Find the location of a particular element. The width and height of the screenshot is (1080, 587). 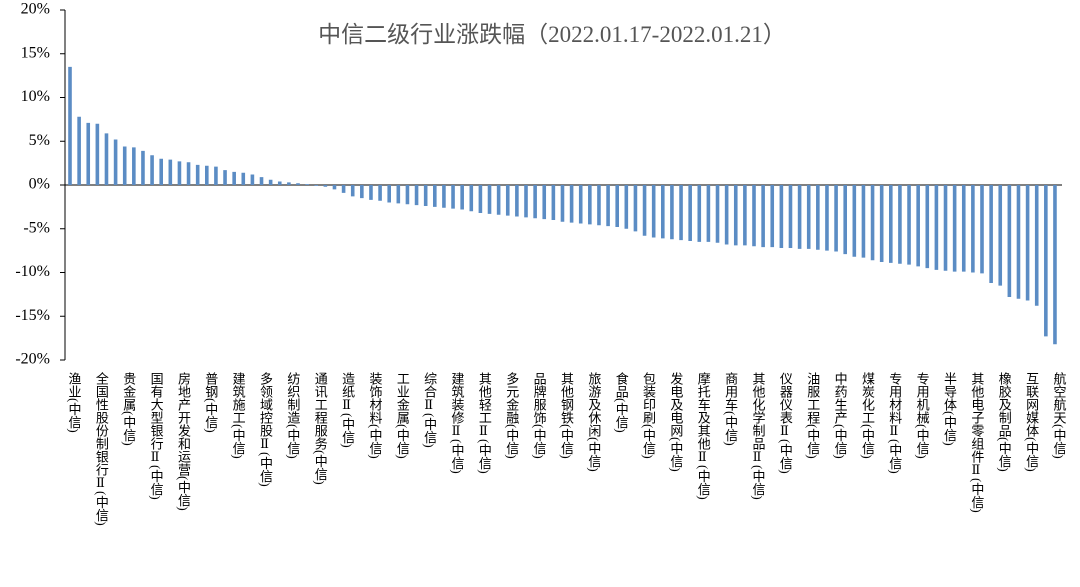

chart-title: 中信二级行业涨跌幅（2022.01.17-2022.01.21） is located at coordinates (552, 34).